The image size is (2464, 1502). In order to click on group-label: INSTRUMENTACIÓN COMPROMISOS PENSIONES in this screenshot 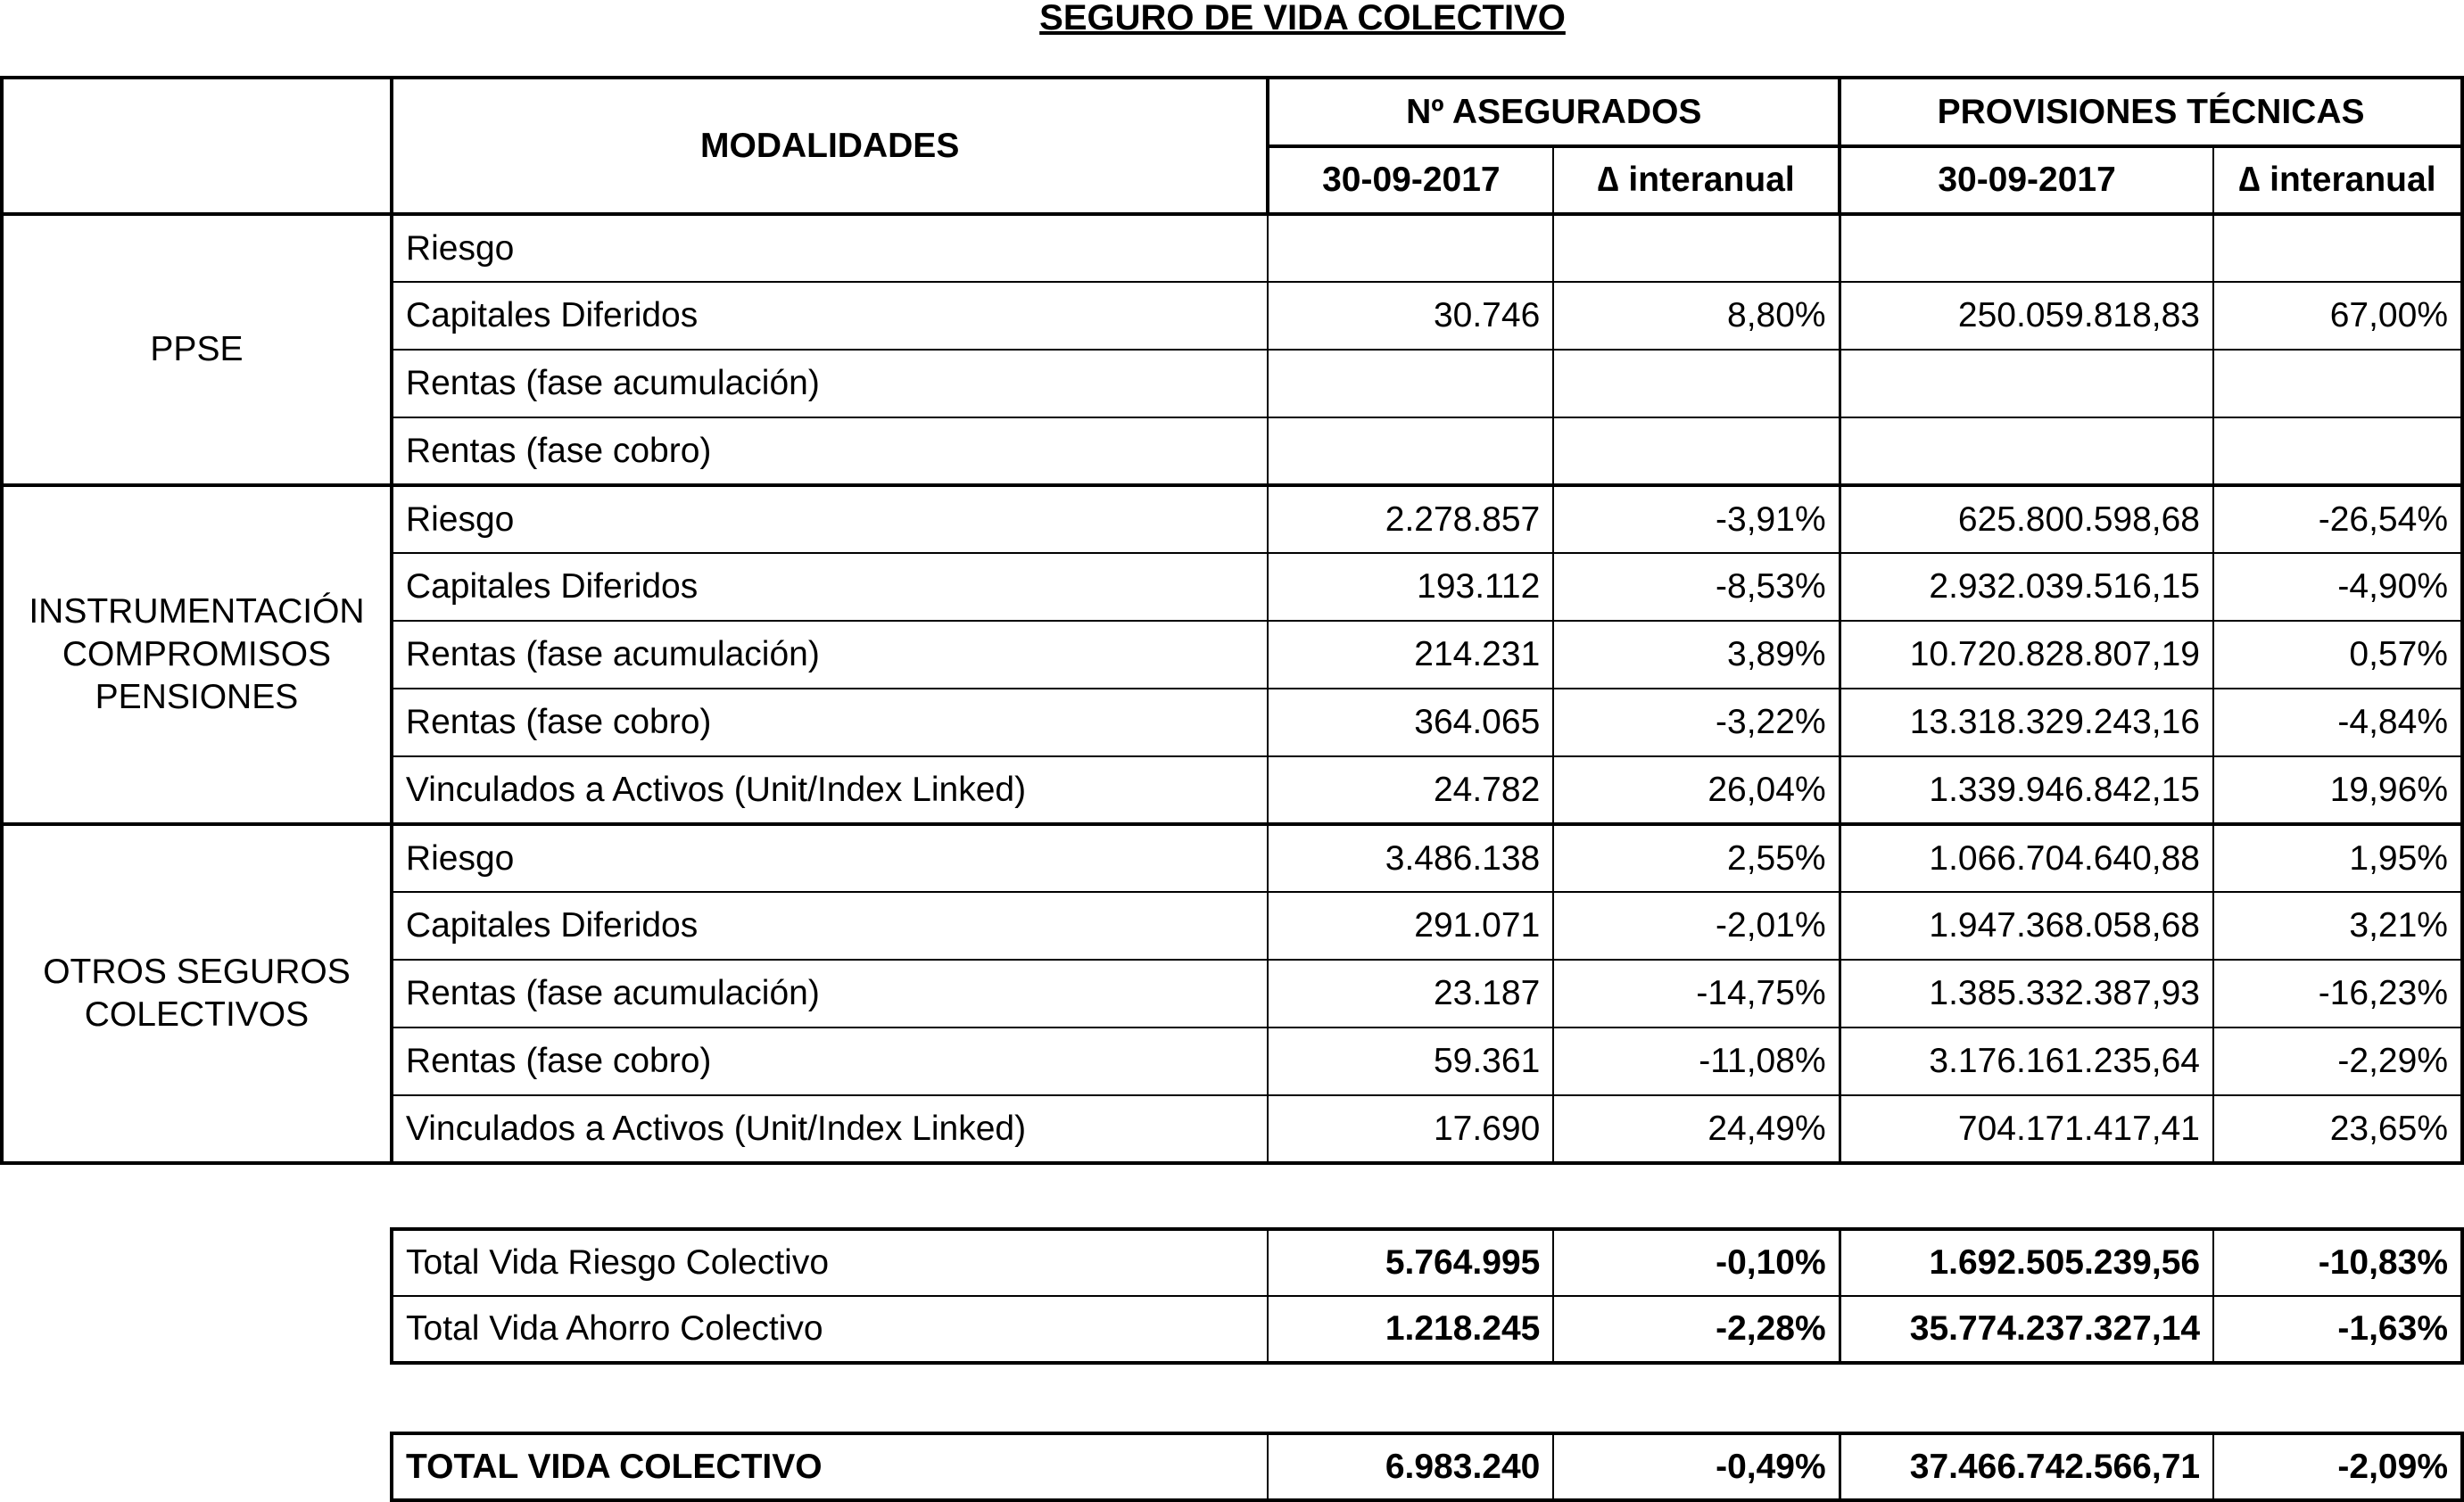, I will do `click(197, 654)`.